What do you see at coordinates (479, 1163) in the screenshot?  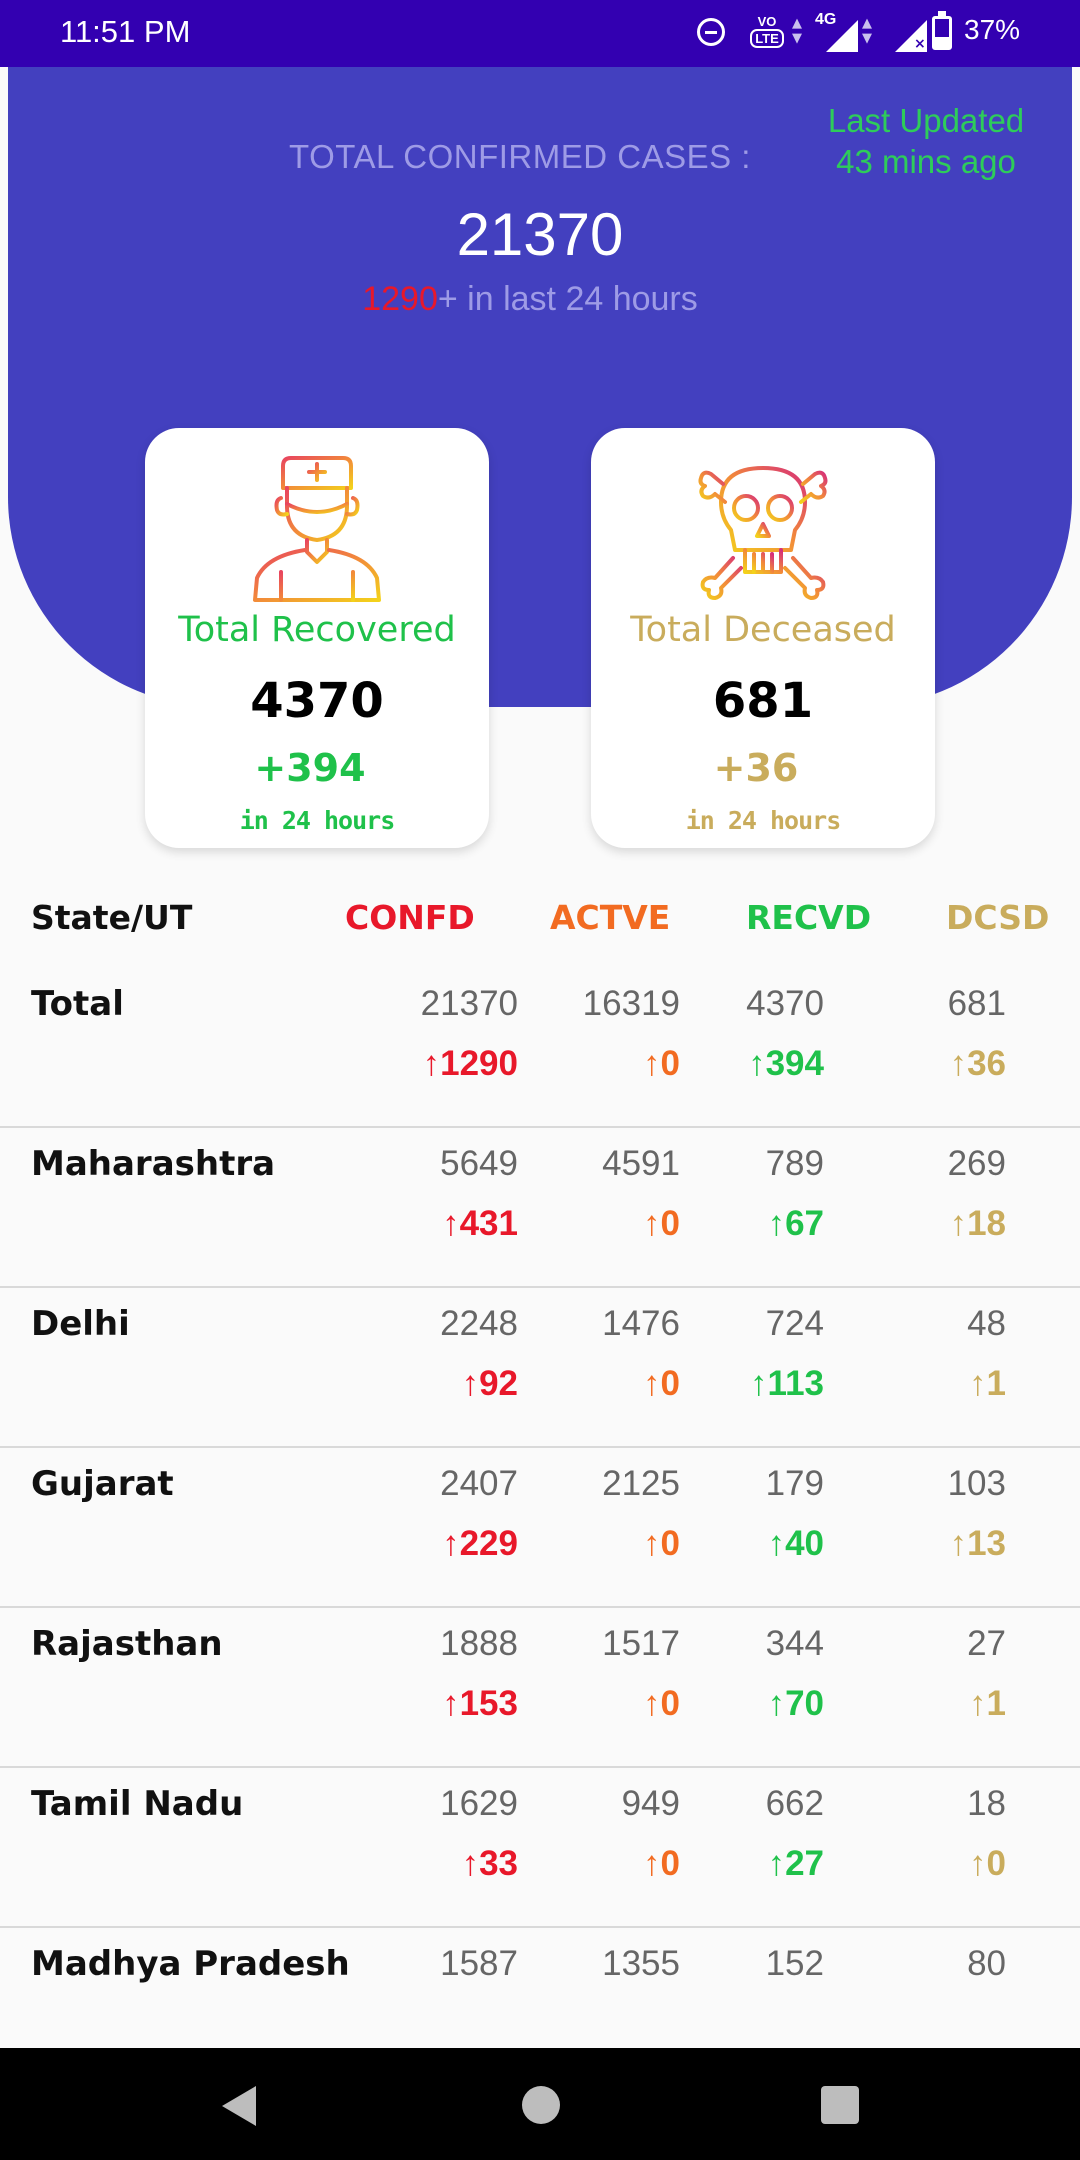 I see `confirmed-count: 5649` at bounding box center [479, 1163].